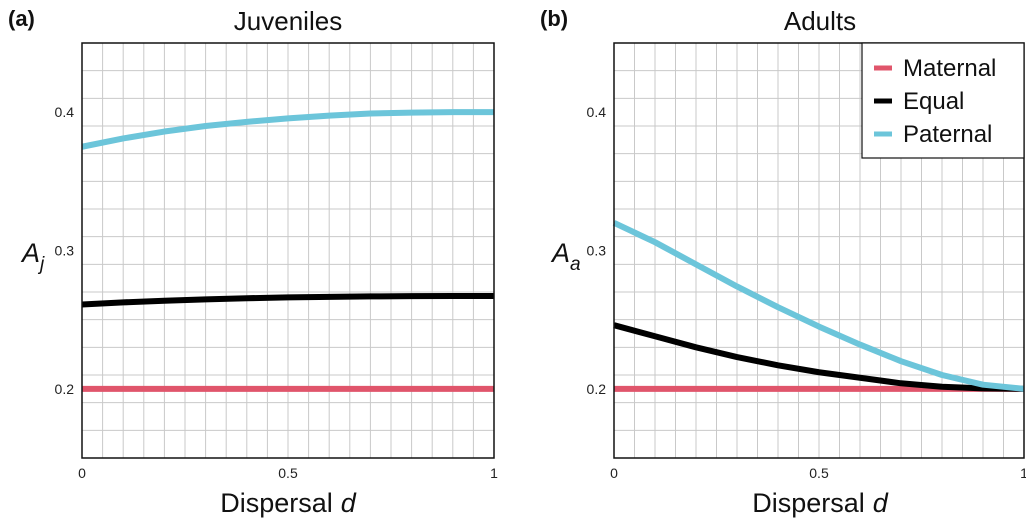 Image resolution: width=1026 pixels, height=523 pixels. I want to click on panel-b-y-tick-label: 0.3, so click(597, 251).